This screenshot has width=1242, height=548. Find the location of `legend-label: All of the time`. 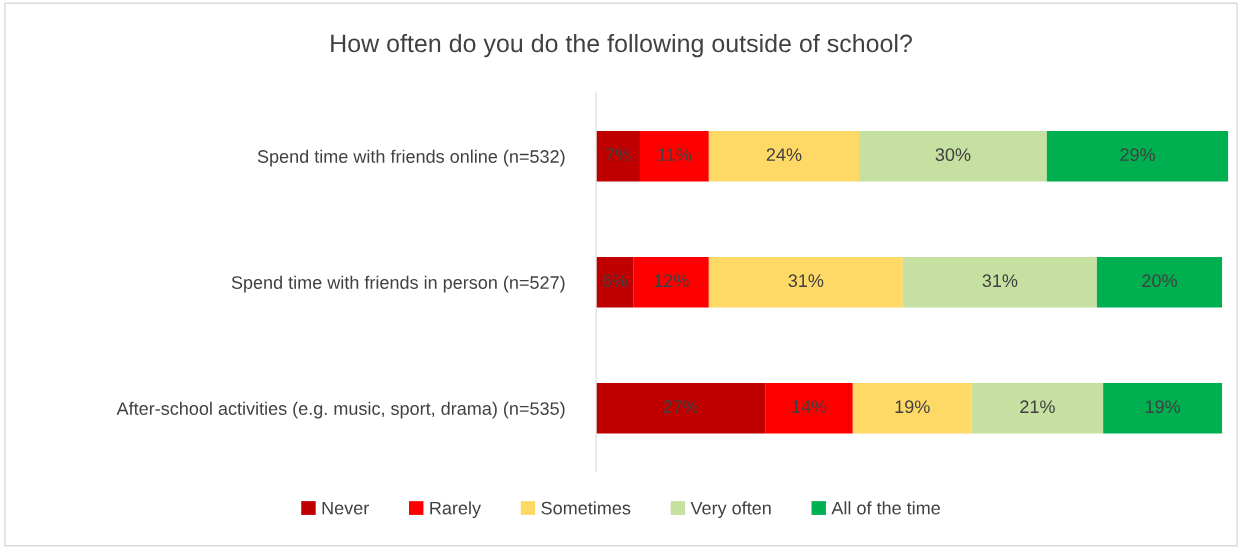

legend-label: All of the time is located at coordinates (885, 508).